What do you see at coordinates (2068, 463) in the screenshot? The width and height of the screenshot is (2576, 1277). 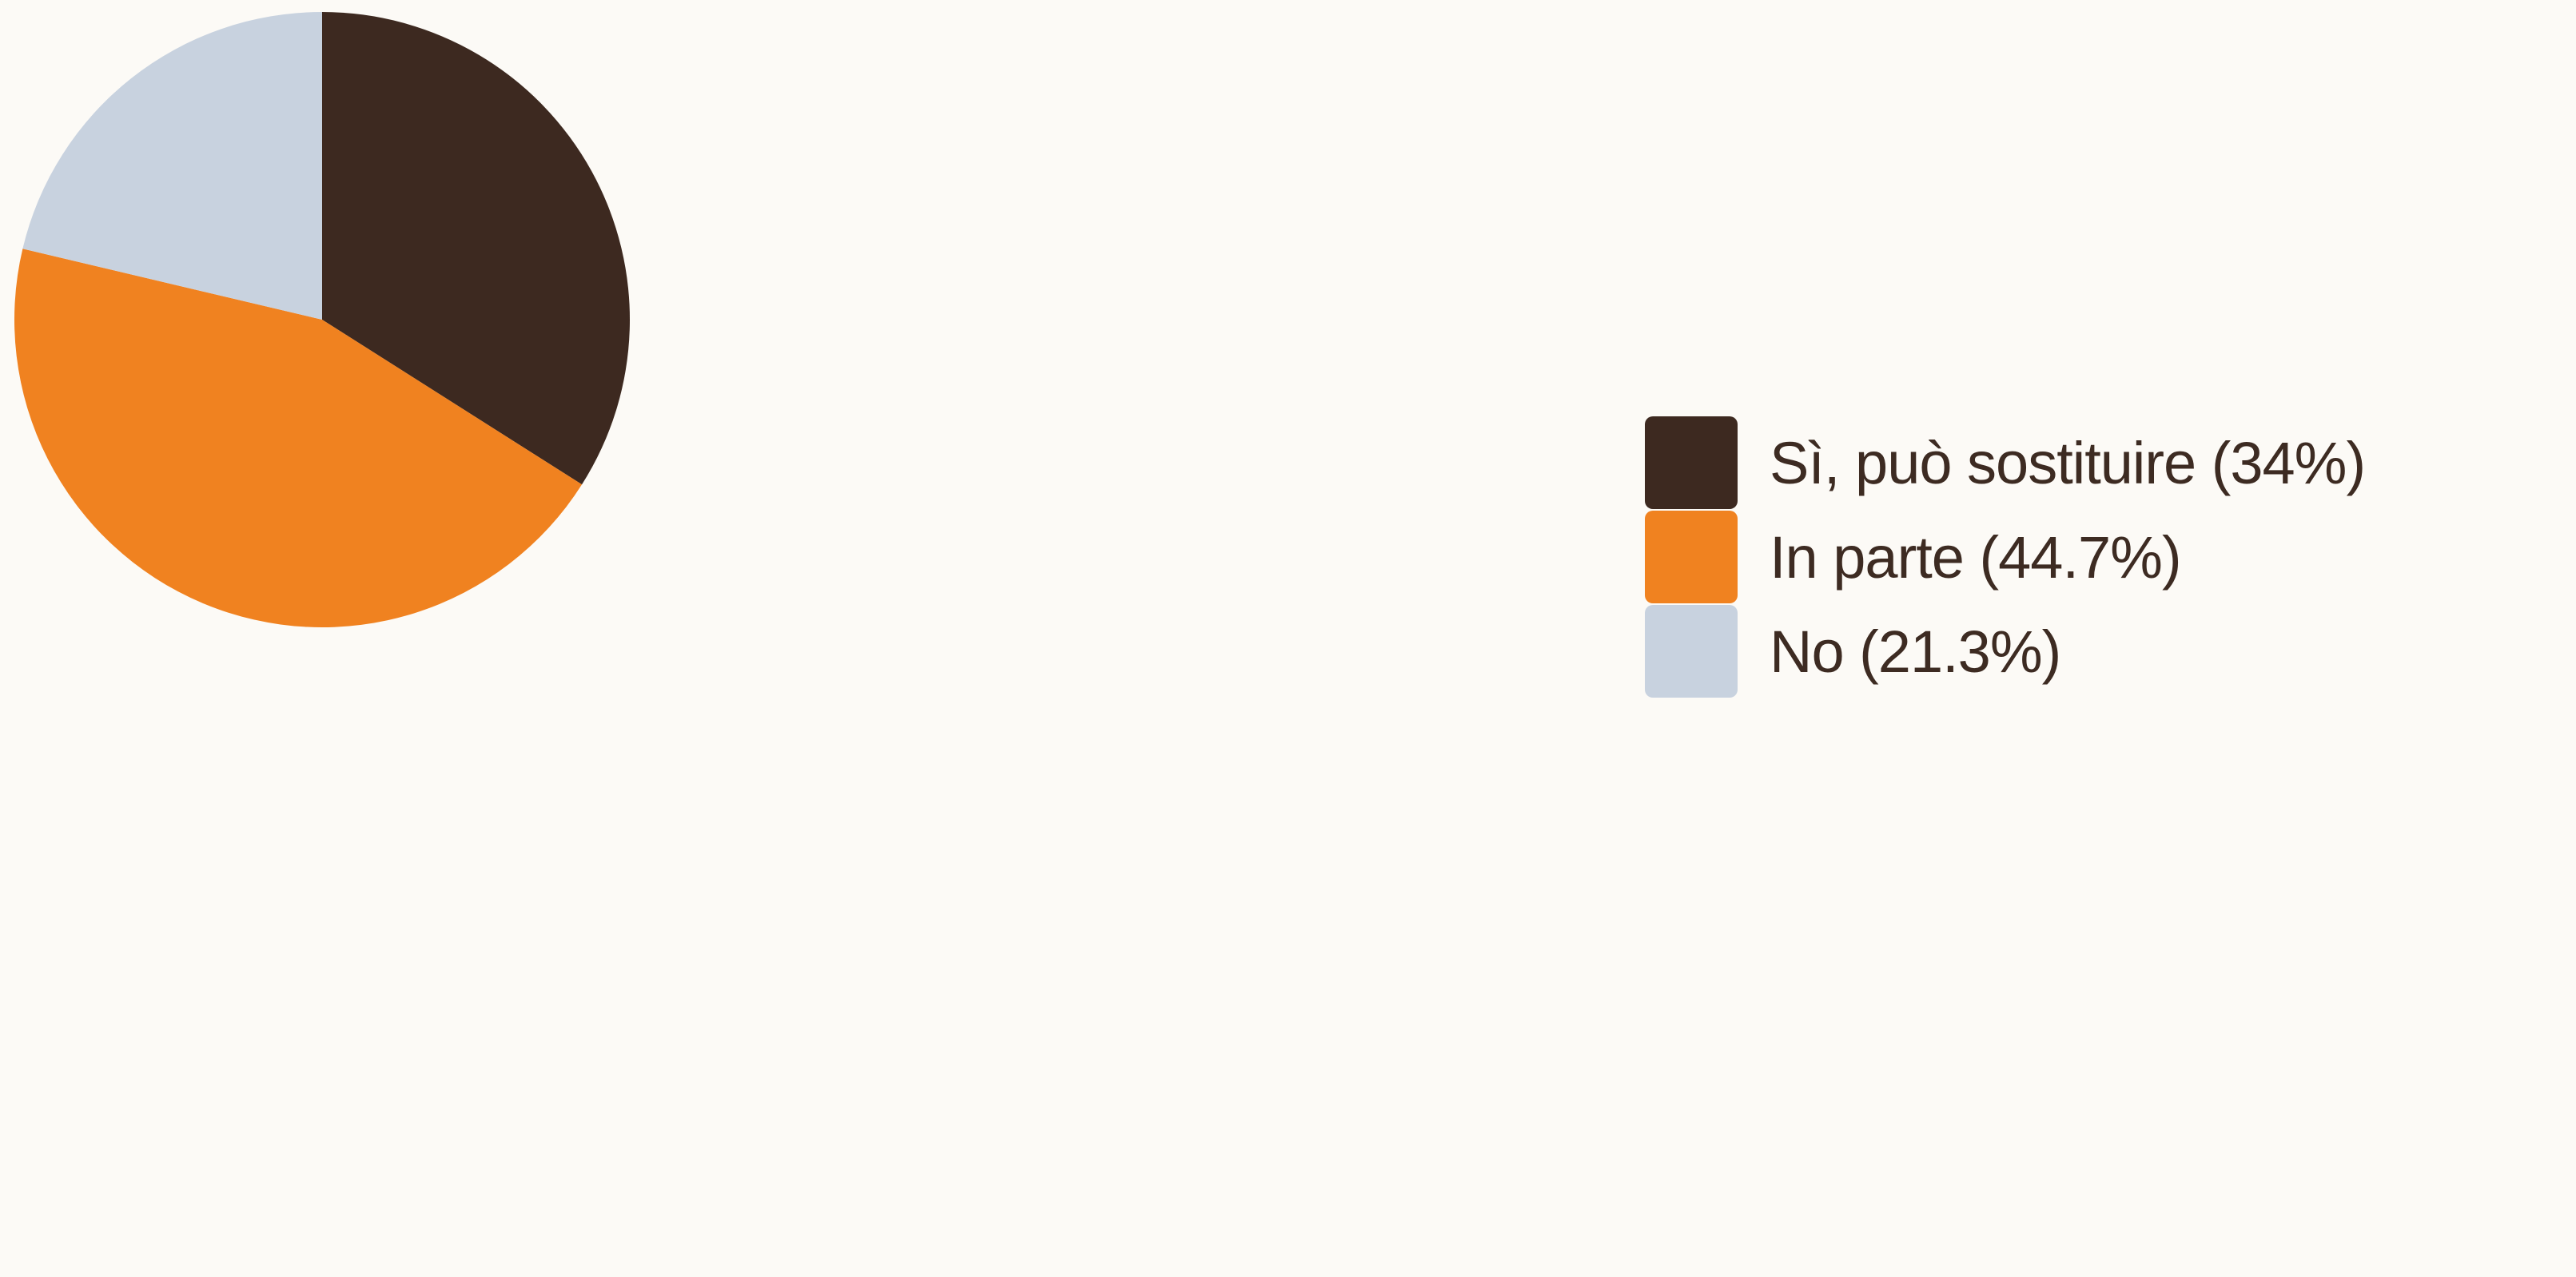 I see `legend-label-si: Sì, può sostituire (34%)` at bounding box center [2068, 463].